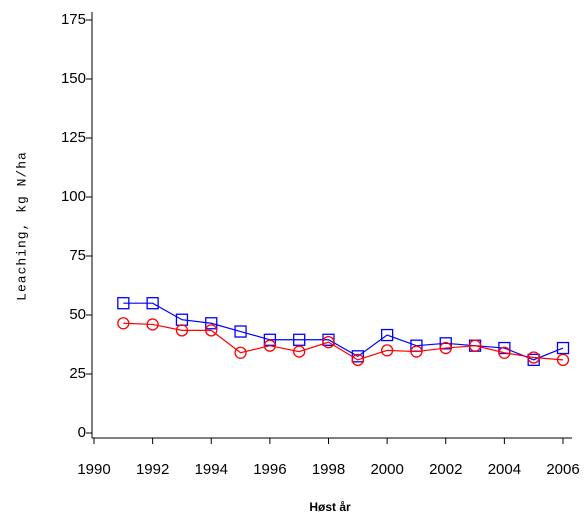 The image size is (588, 522). I want to click on x-tick-label: 2000, so click(386, 469).